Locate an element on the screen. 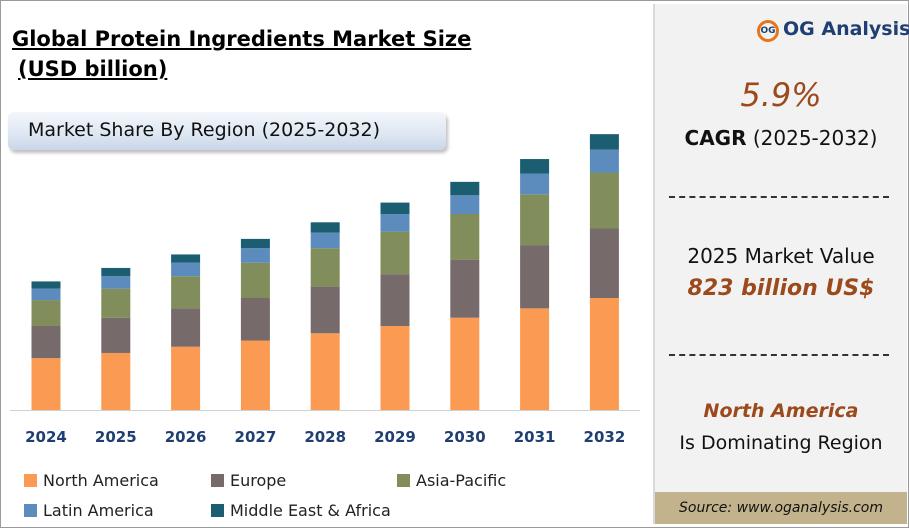 The image size is (909, 528). bar-latin-america-2032 is located at coordinates (604, 161).